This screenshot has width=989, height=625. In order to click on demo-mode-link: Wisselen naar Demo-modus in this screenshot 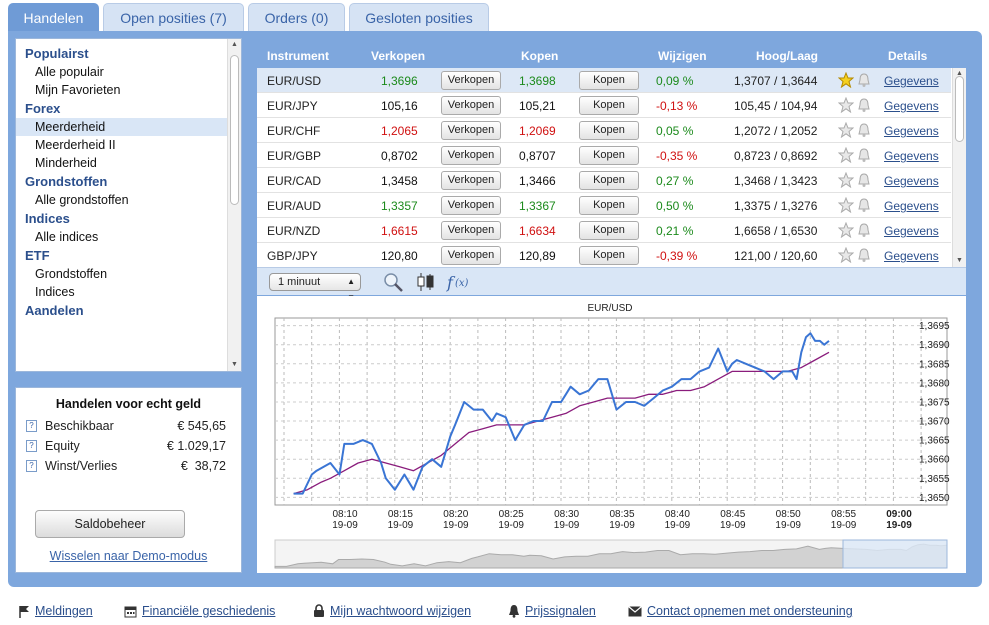, I will do `click(128, 556)`.